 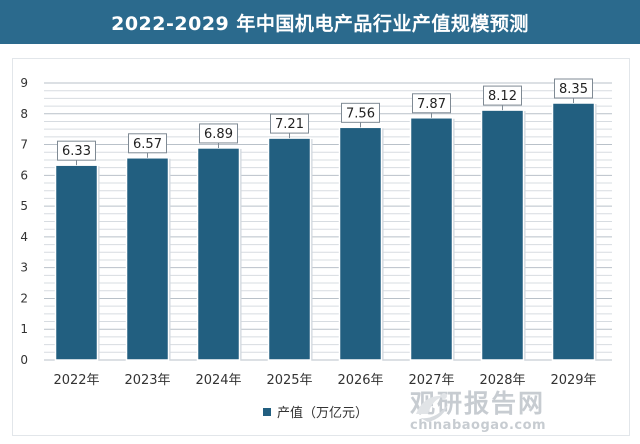 I want to click on watermark: 观研报告网 chinabaogao.com, so click(x=523, y=411).